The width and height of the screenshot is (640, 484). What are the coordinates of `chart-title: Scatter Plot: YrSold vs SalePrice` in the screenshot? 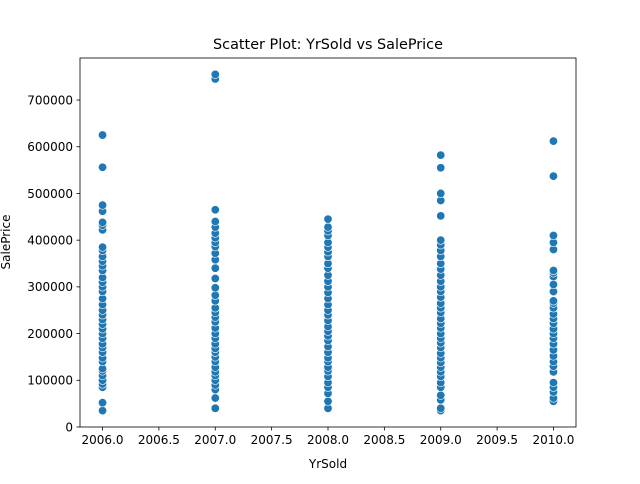 It's located at (328, 45).